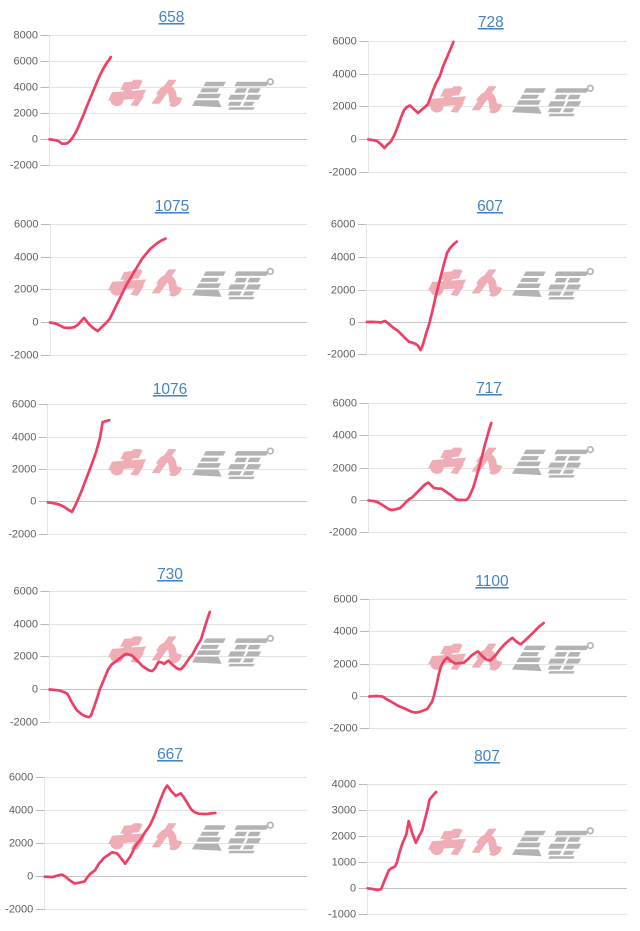  Describe the element at coordinates (491, 22) in the screenshot. I see `svg-text: 728` at that location.